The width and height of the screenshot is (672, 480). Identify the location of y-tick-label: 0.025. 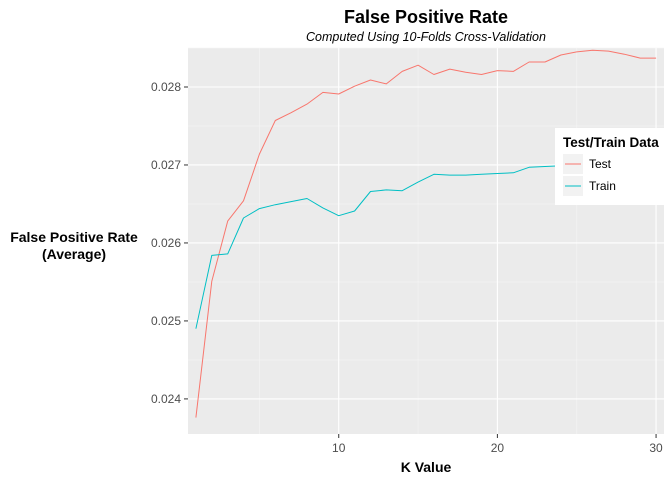
(166, 321).